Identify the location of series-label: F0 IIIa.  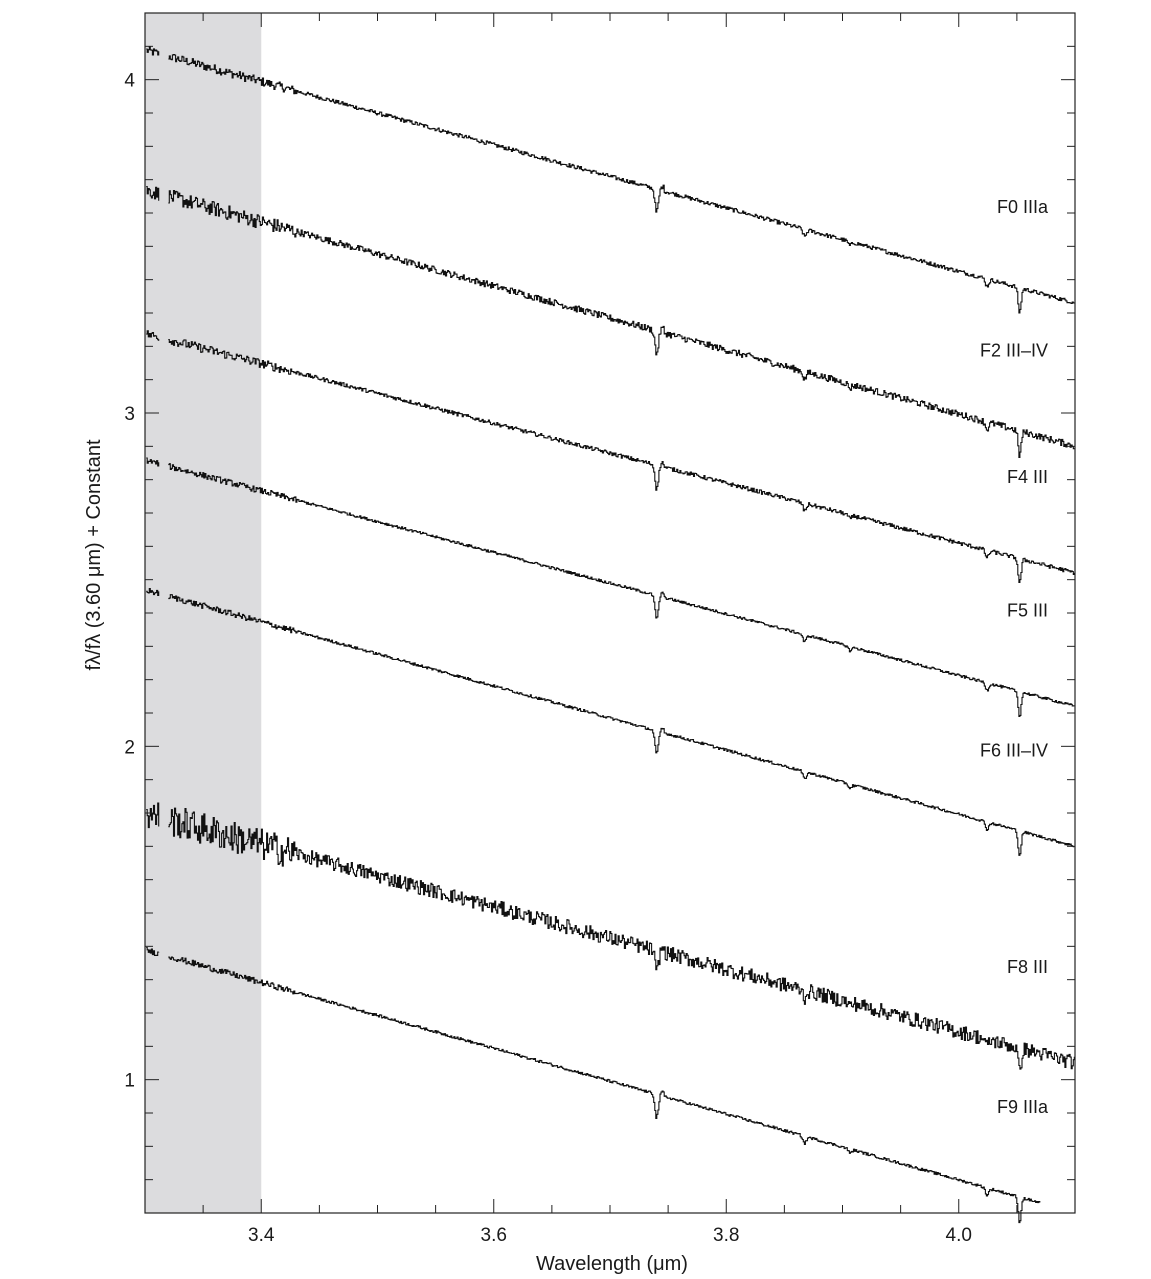
(1023, 207).